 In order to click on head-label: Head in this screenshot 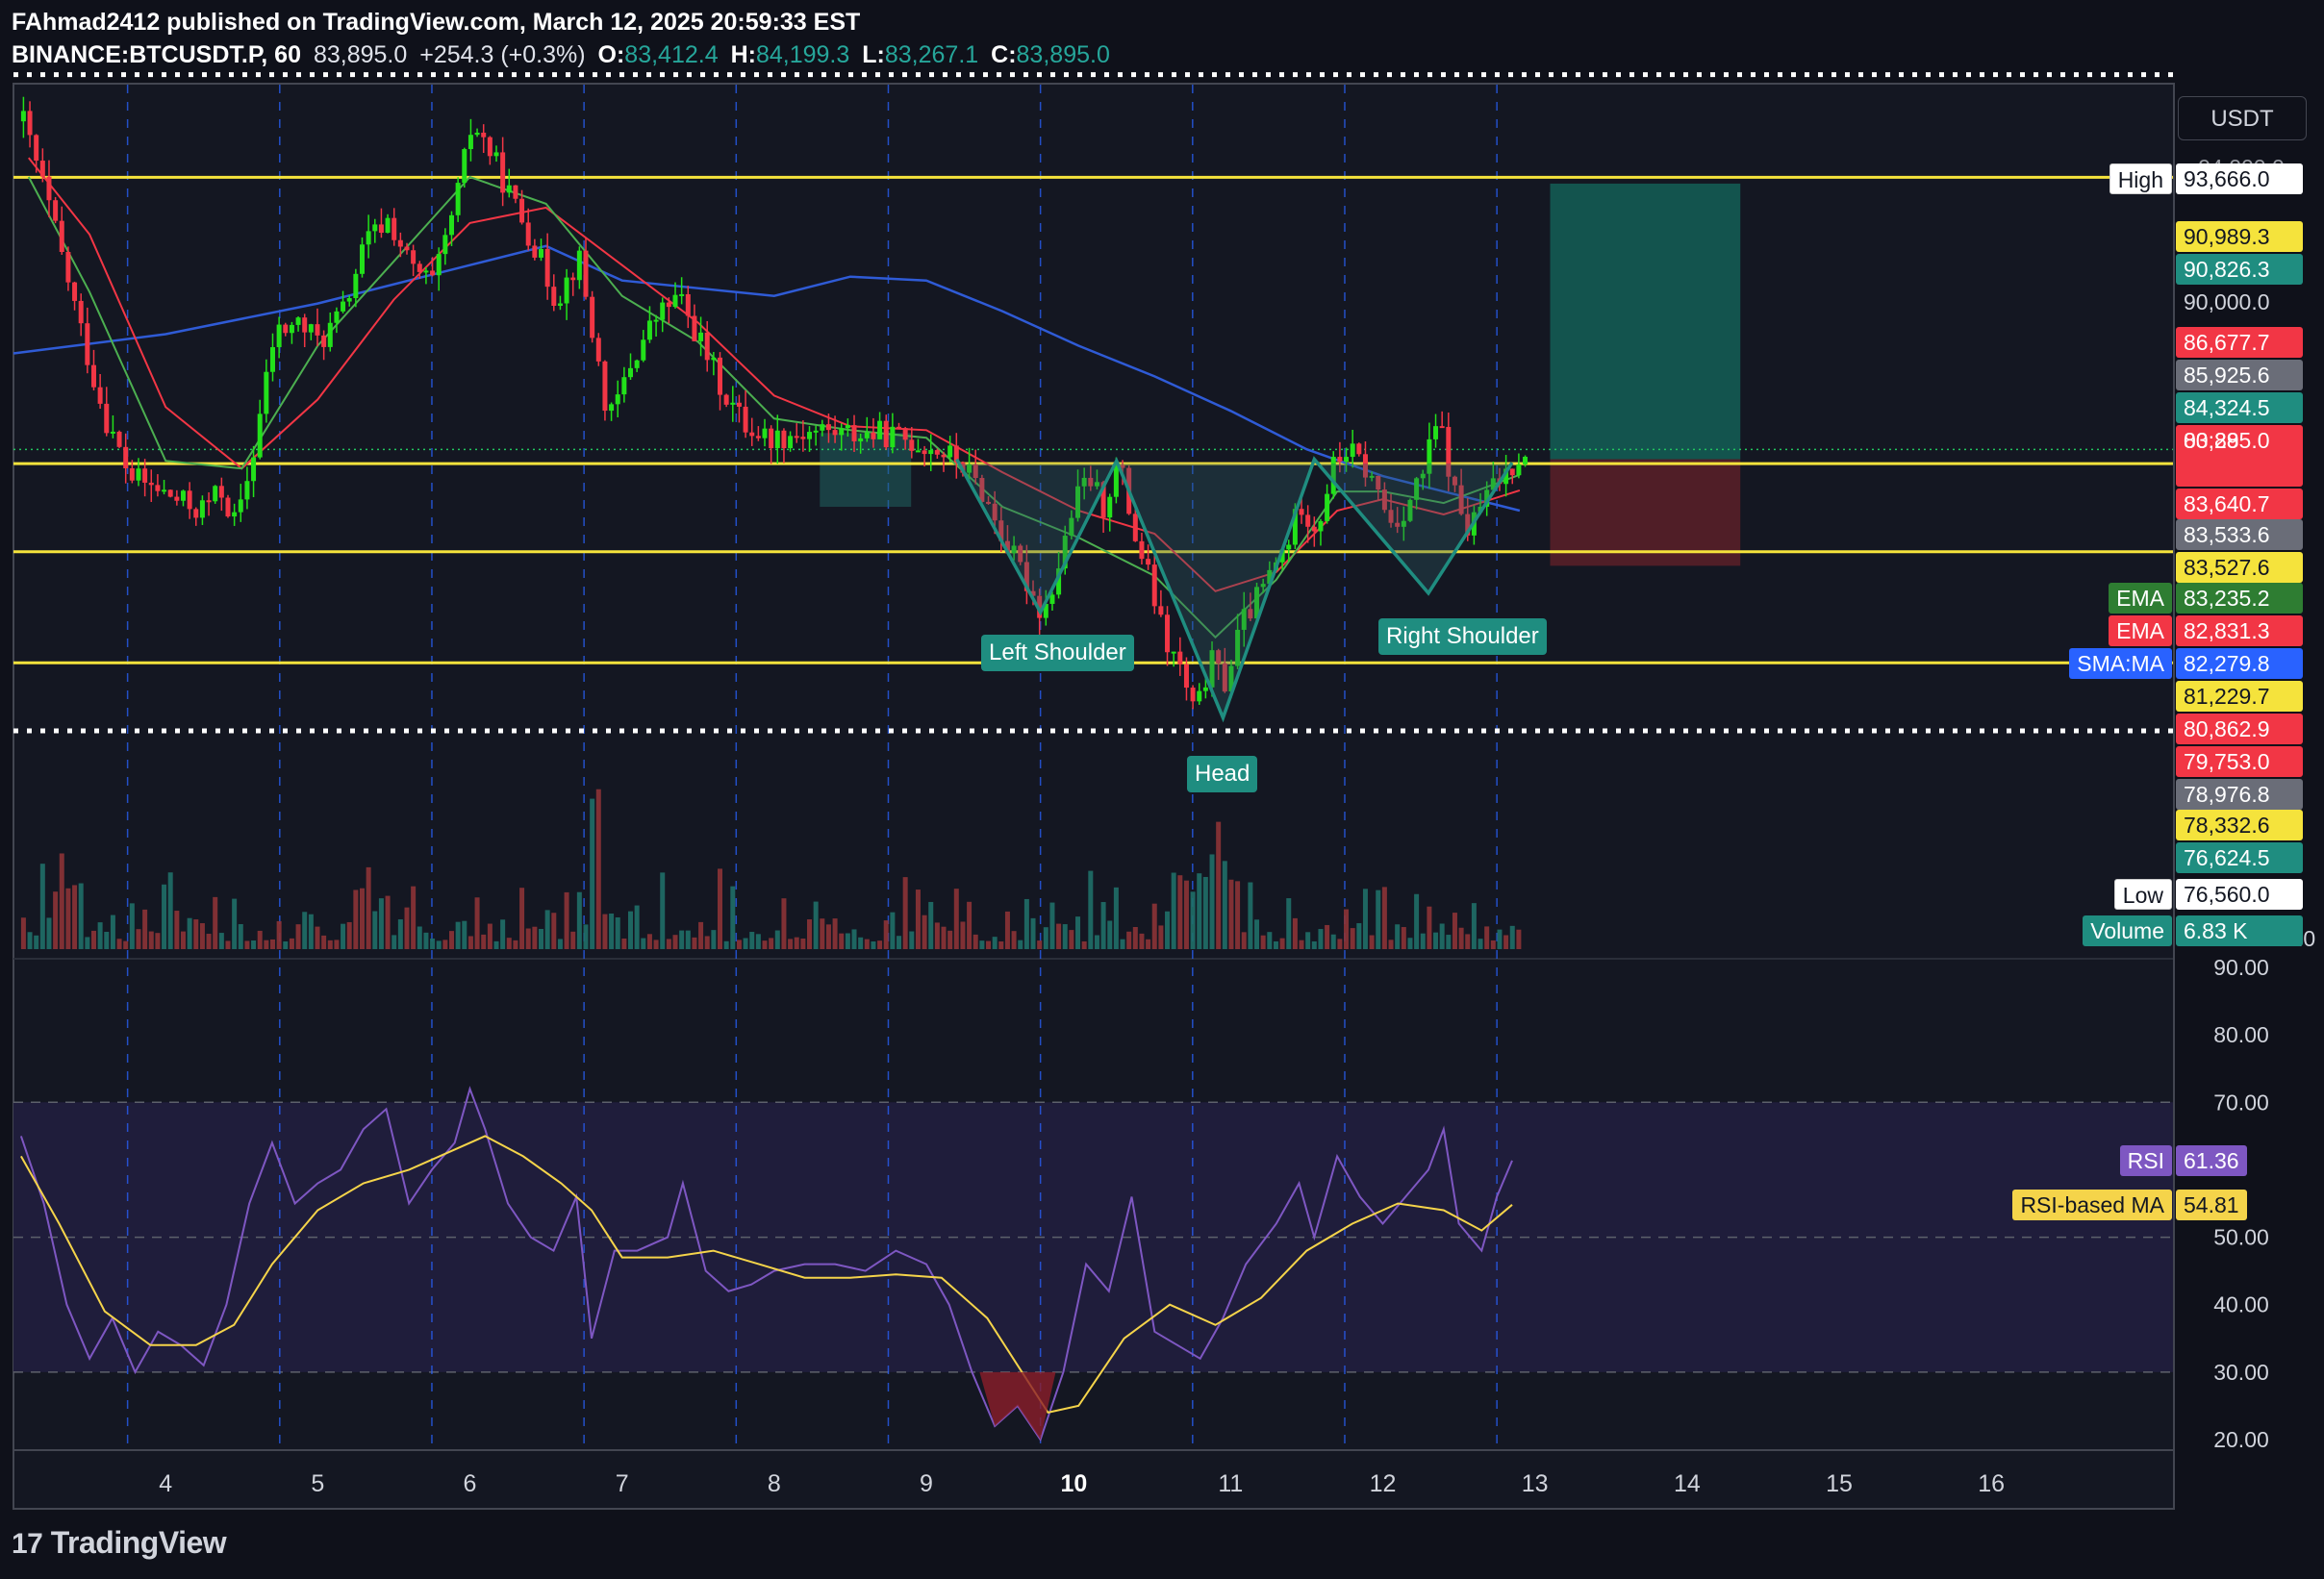, I will do `click(1222, 774)`.